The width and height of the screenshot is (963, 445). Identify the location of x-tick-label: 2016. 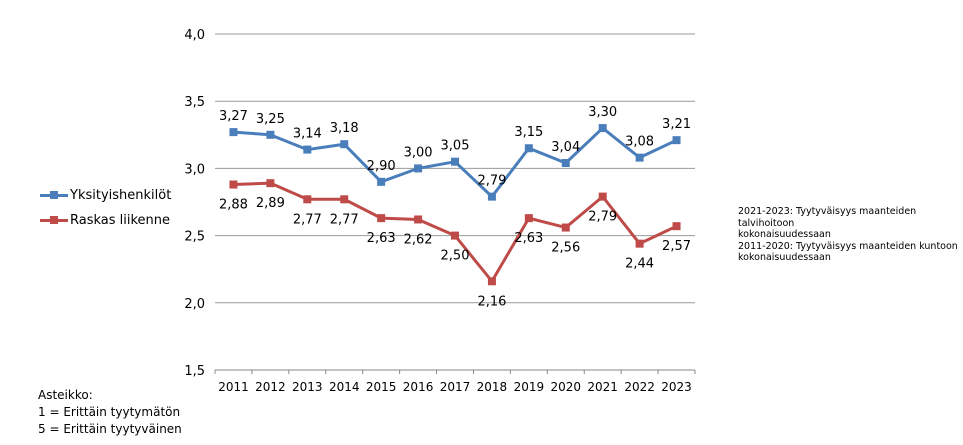
(418, 387).